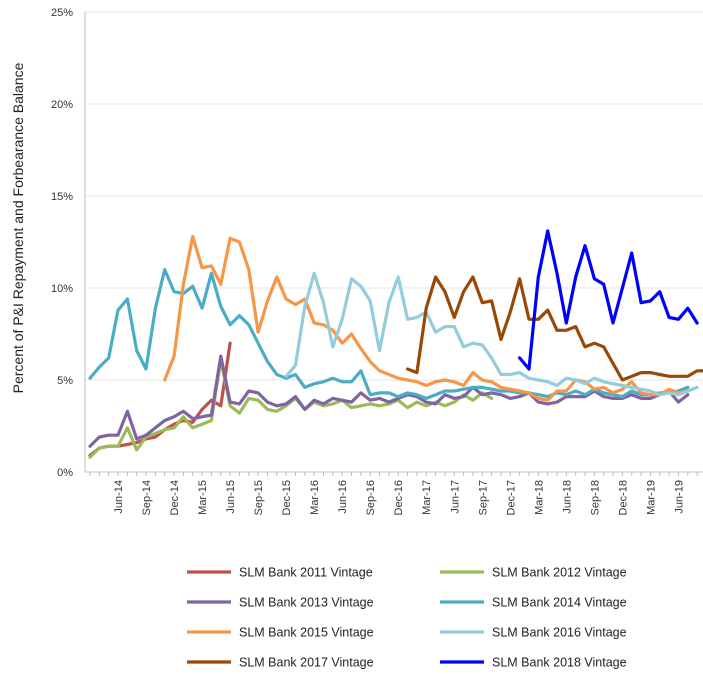 The image size is (703, 674). Describe the element at coordinates (306, 573) in the screenshot. I see `legend-label: SLM Bank 2011 Vintage` at that location.